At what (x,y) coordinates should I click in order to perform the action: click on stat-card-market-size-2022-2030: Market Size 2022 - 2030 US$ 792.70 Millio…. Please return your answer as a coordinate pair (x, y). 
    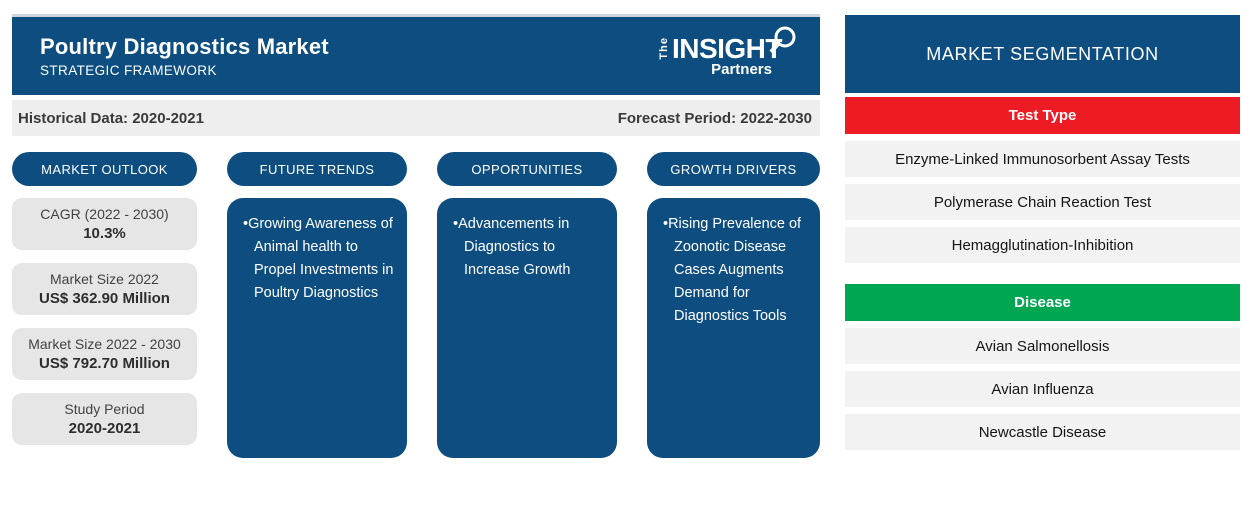
    Looking at the image, I should click on (104, 354).